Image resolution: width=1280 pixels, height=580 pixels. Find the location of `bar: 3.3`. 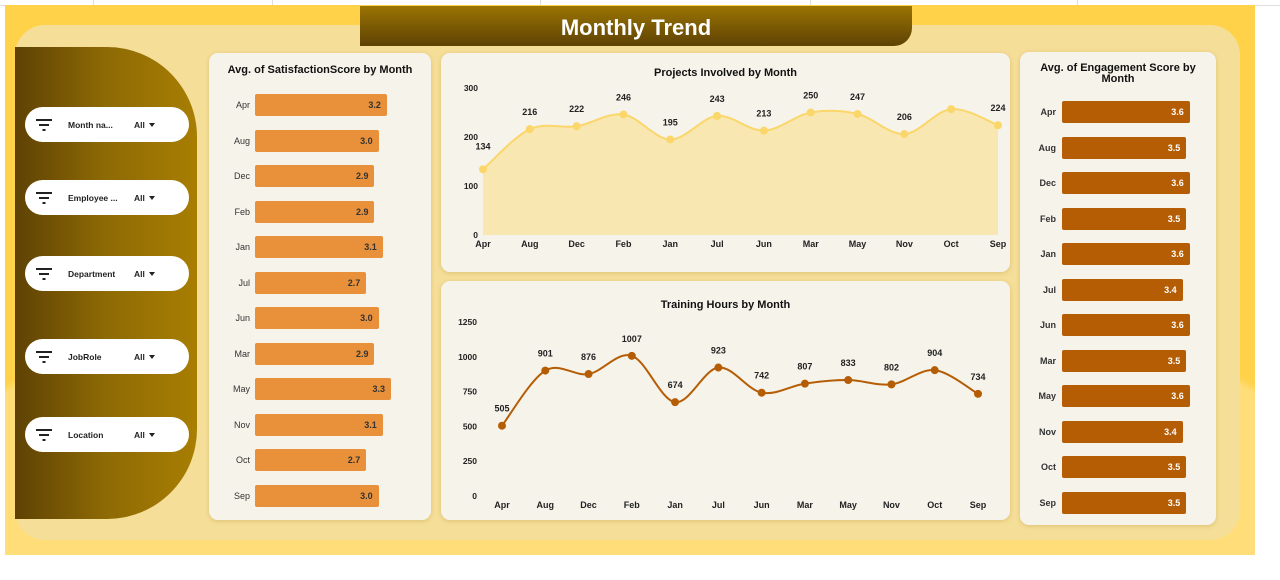

bar: 3.3 is located at coordinates (323, 389).